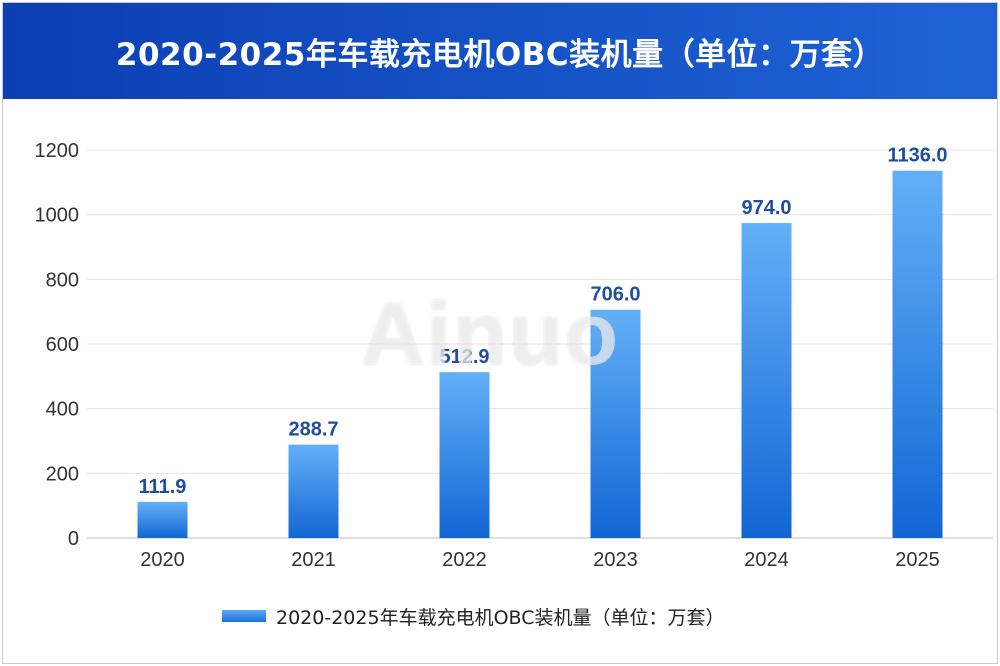 The image size is (1000, 666). Describe the element at coordinates (500, 54) in the screenshot. I see `chart-title: 2020-2025年车载充电机OBC装机量（单位：万套）` at that location.